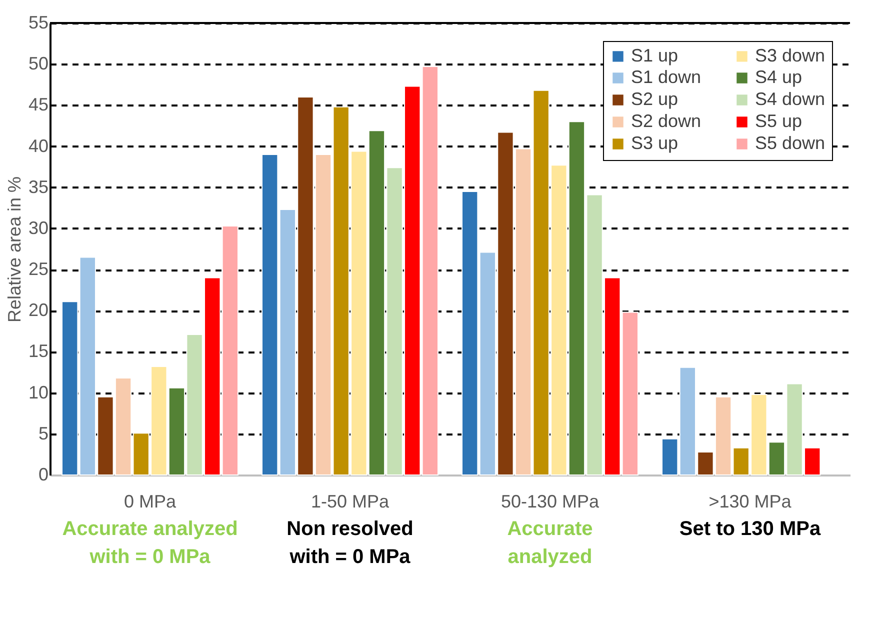  I want to click on y-tick-label: 10, so click(38, 392).